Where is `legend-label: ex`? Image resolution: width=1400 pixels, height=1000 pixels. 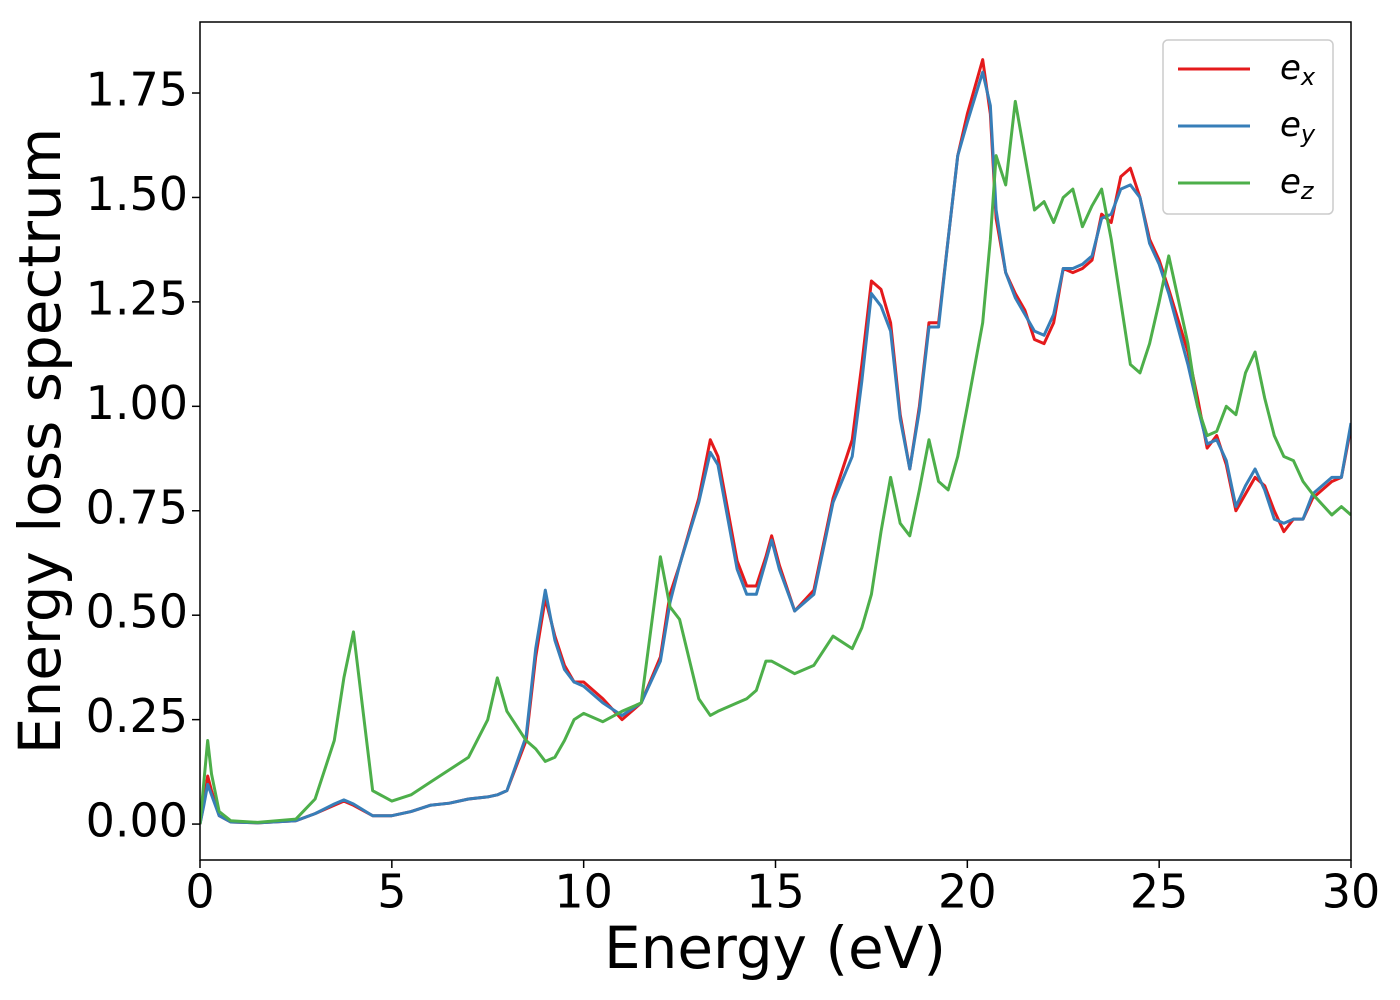 legend-label: ex is located at coordinates (1298, 70).